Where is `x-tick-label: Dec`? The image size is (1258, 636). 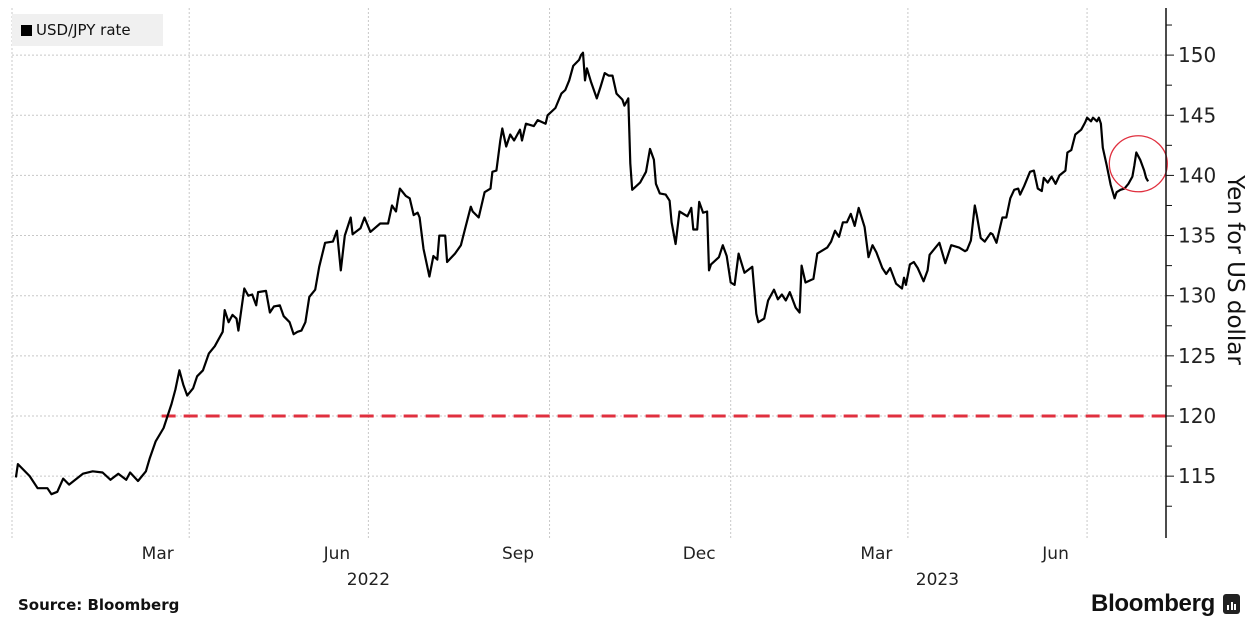 x-tick-label: Dec is located at coordinates (699, 554).